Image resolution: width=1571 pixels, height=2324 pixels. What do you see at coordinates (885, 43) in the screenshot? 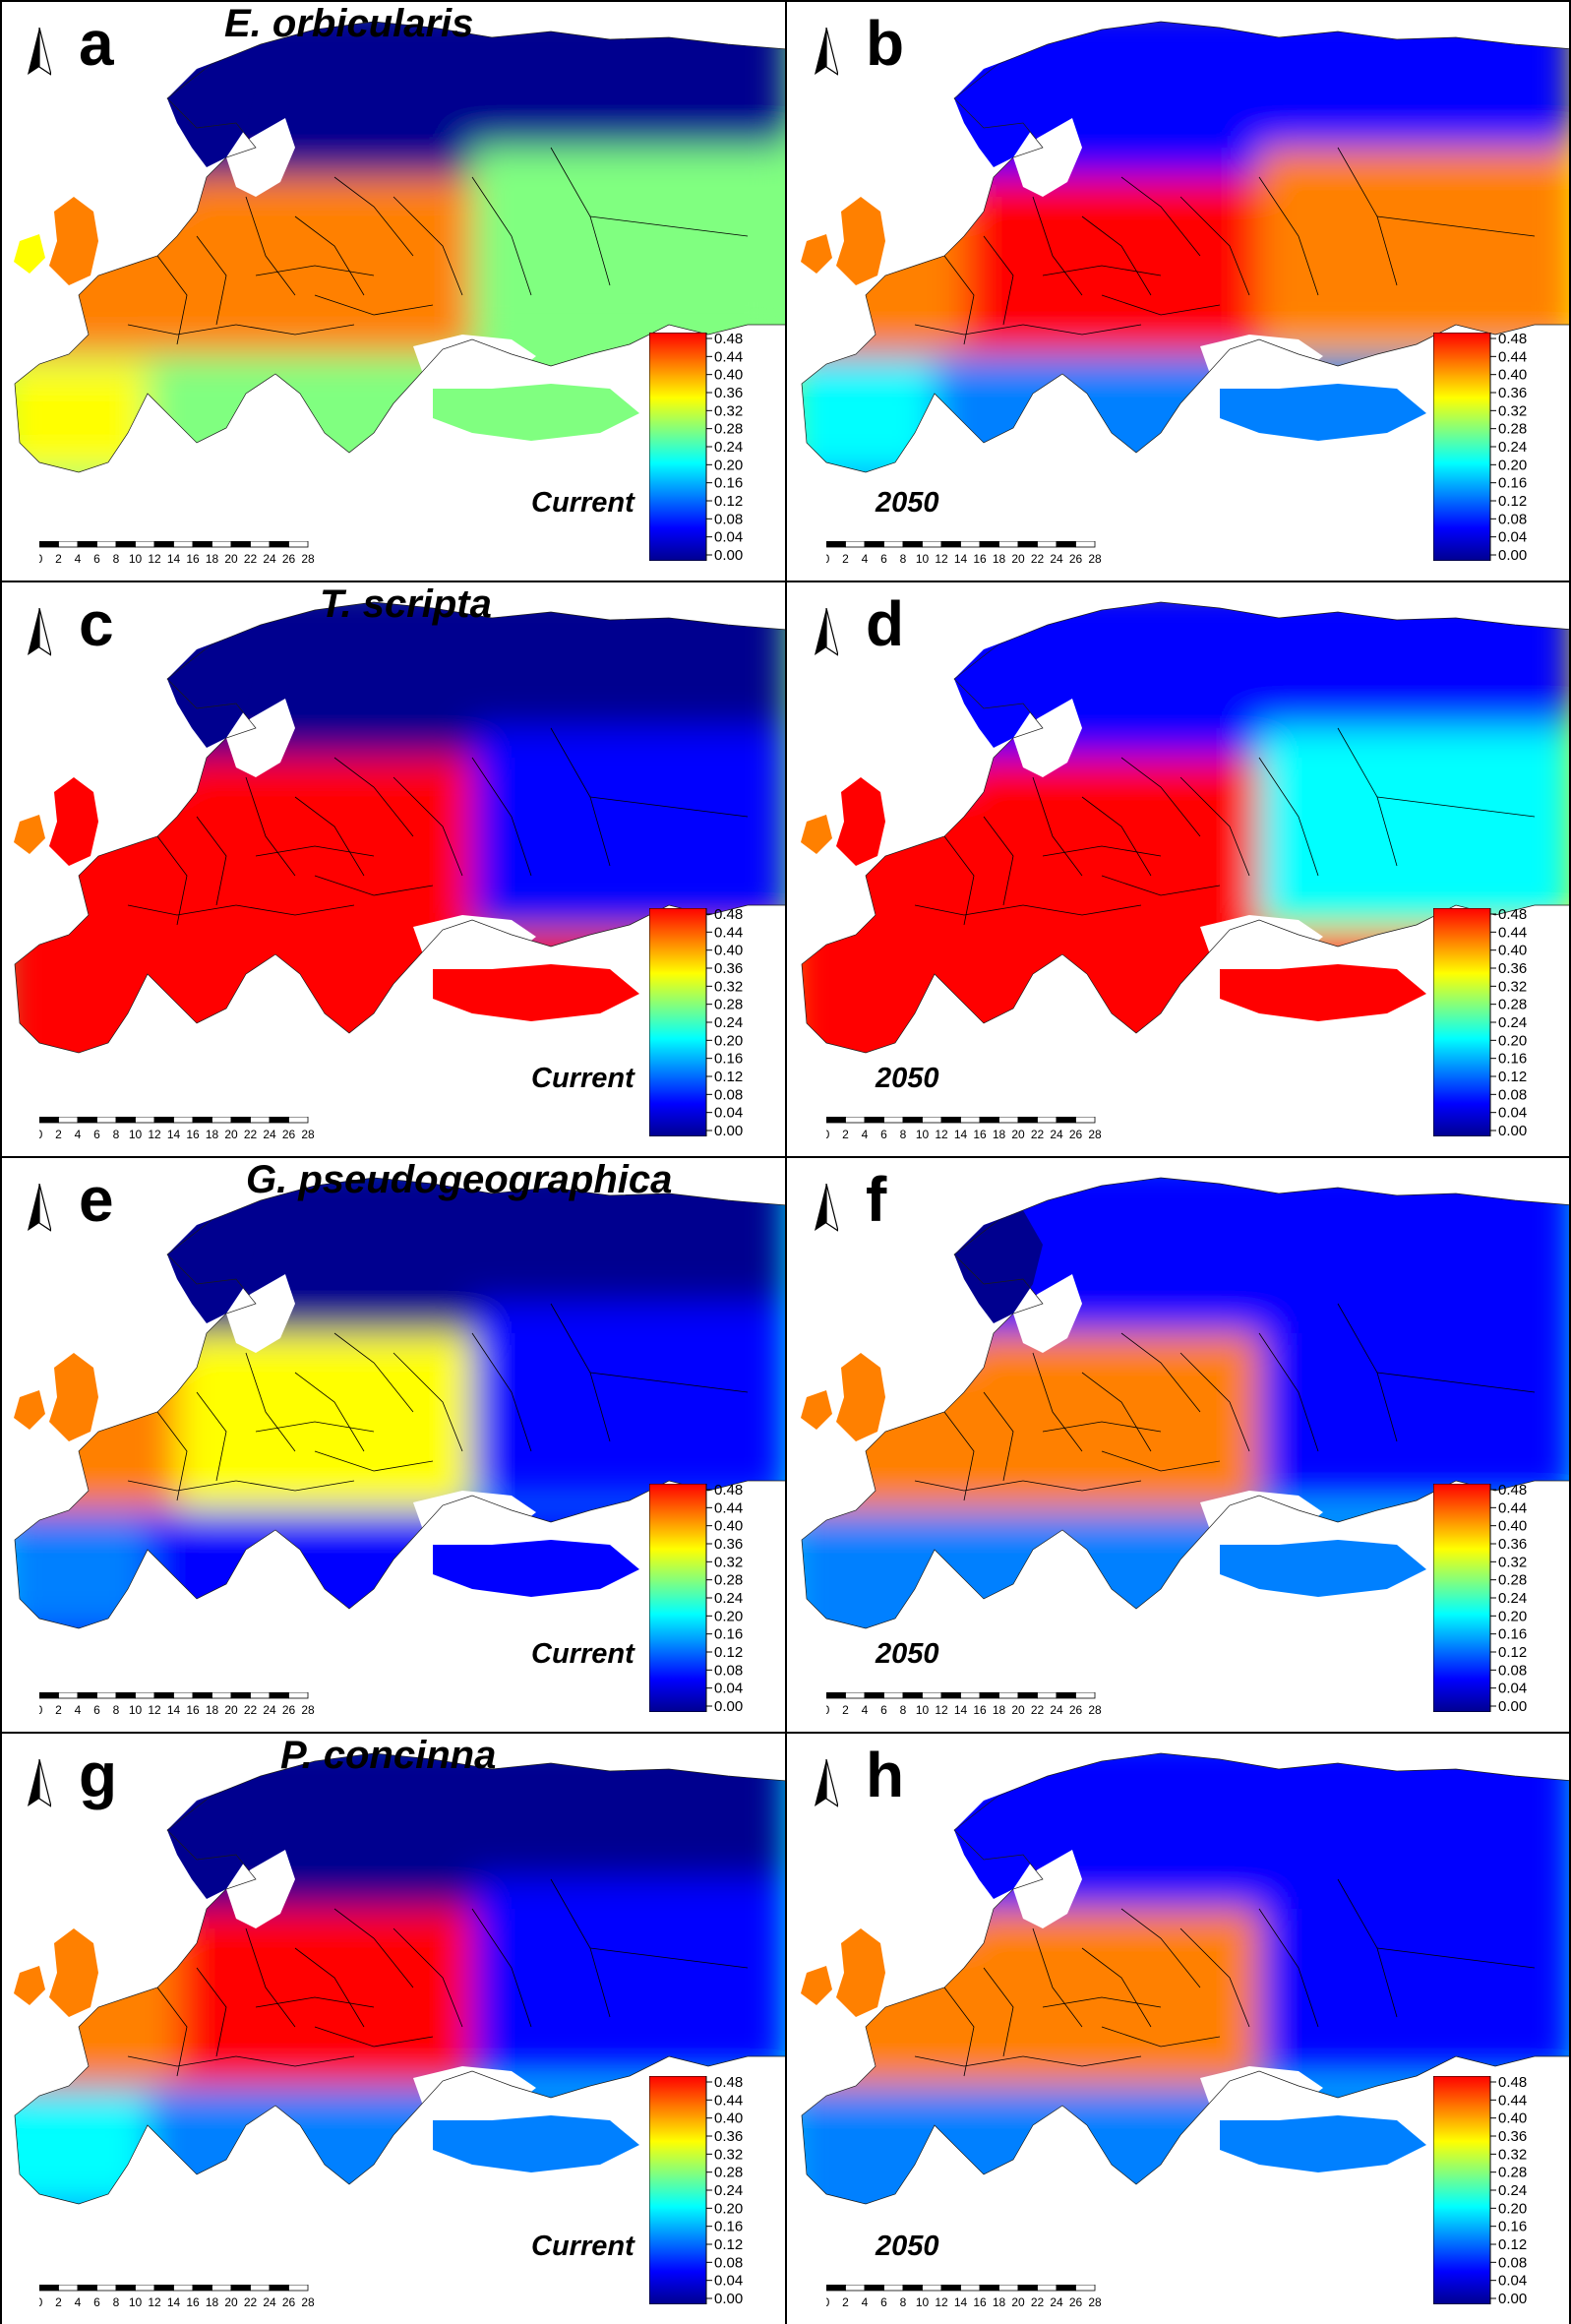
I see `panel-letter: b` at bounding box center [885, 43].